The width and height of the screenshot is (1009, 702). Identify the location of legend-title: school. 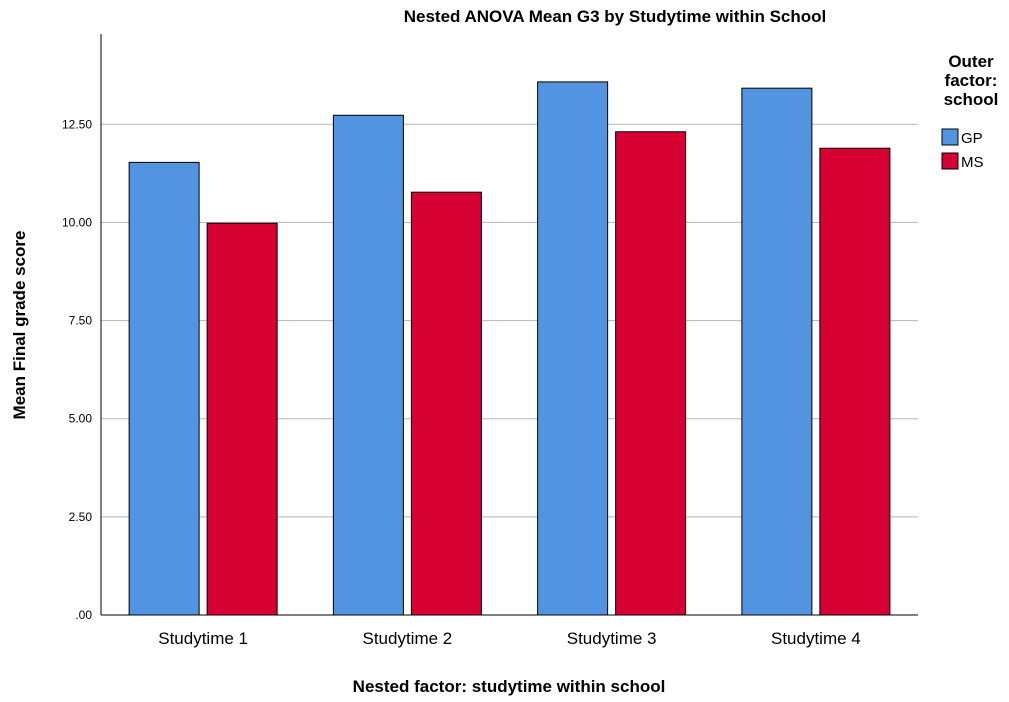
(971, 99).